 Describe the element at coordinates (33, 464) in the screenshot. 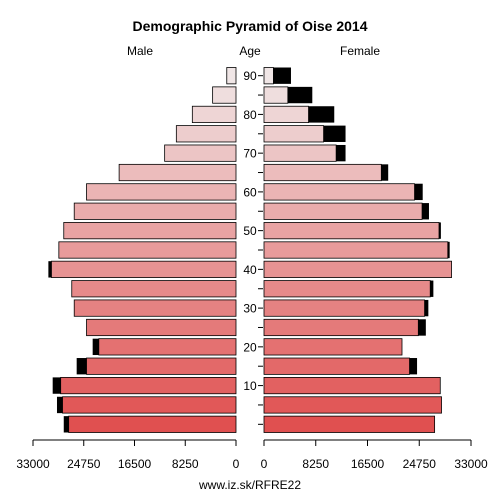

I see `male-x-tick-label: 33000` at that location.